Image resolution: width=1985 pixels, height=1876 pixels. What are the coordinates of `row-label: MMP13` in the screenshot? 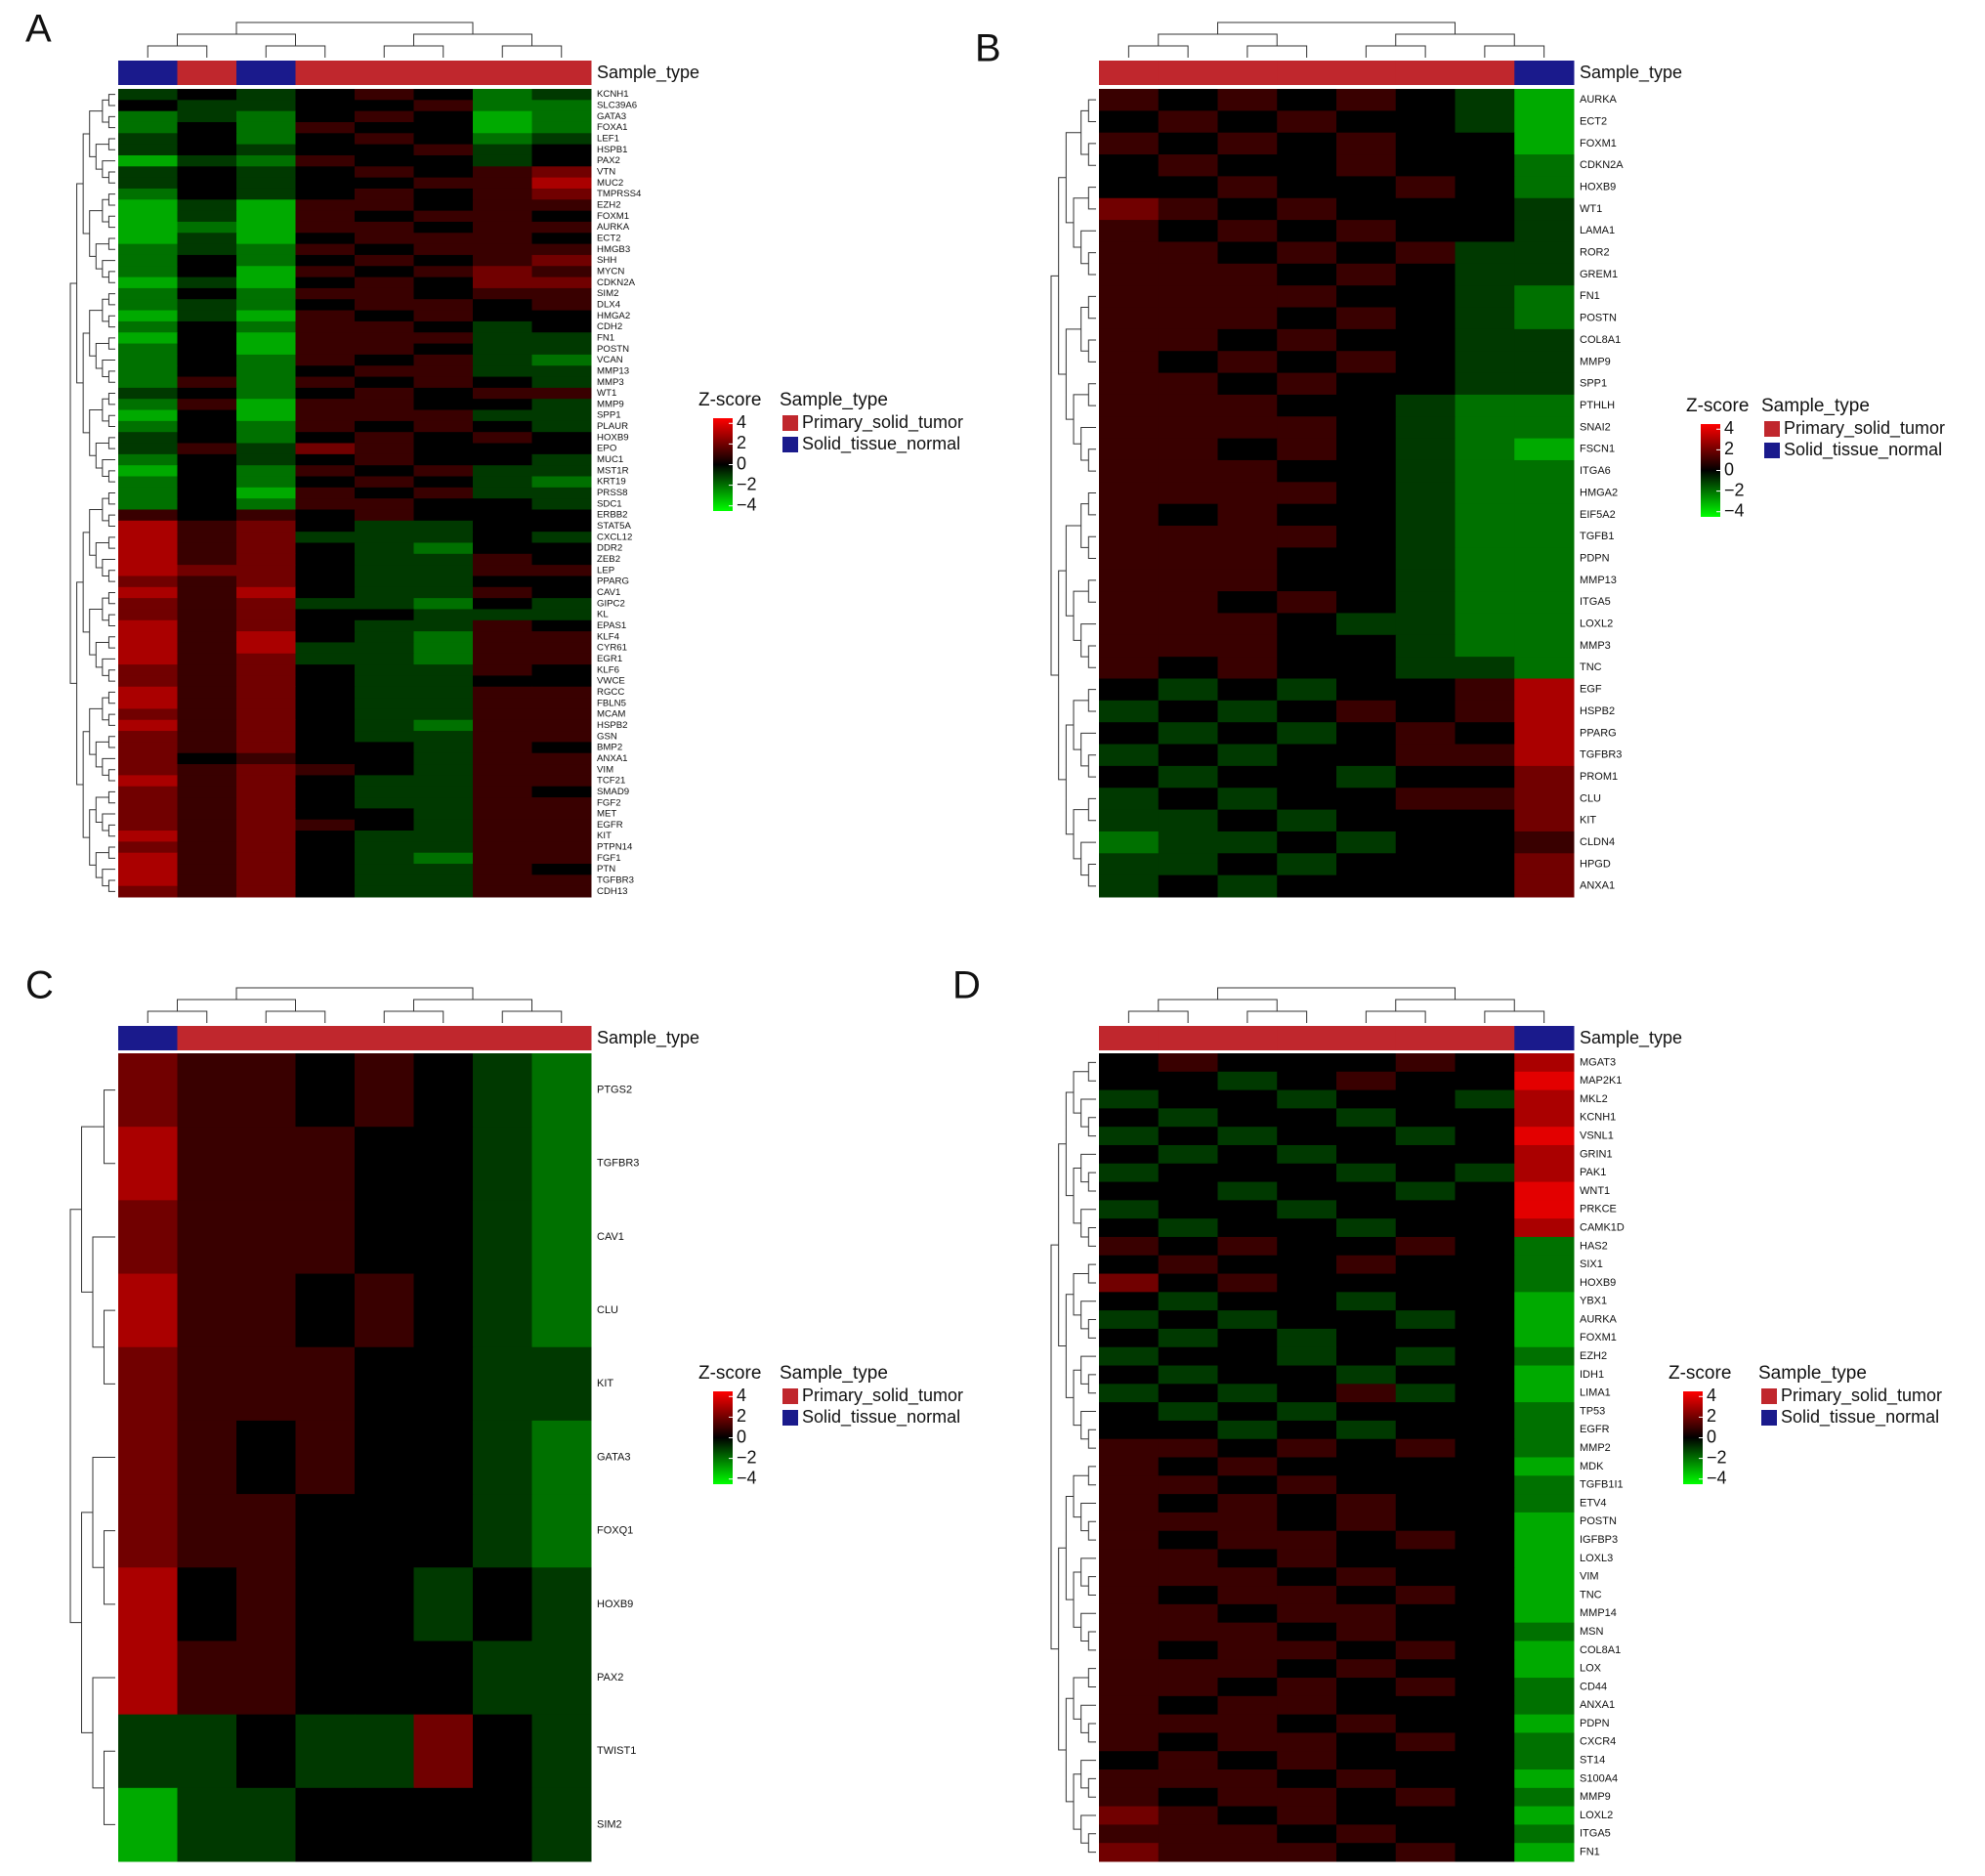 It's located at (1598, 580).